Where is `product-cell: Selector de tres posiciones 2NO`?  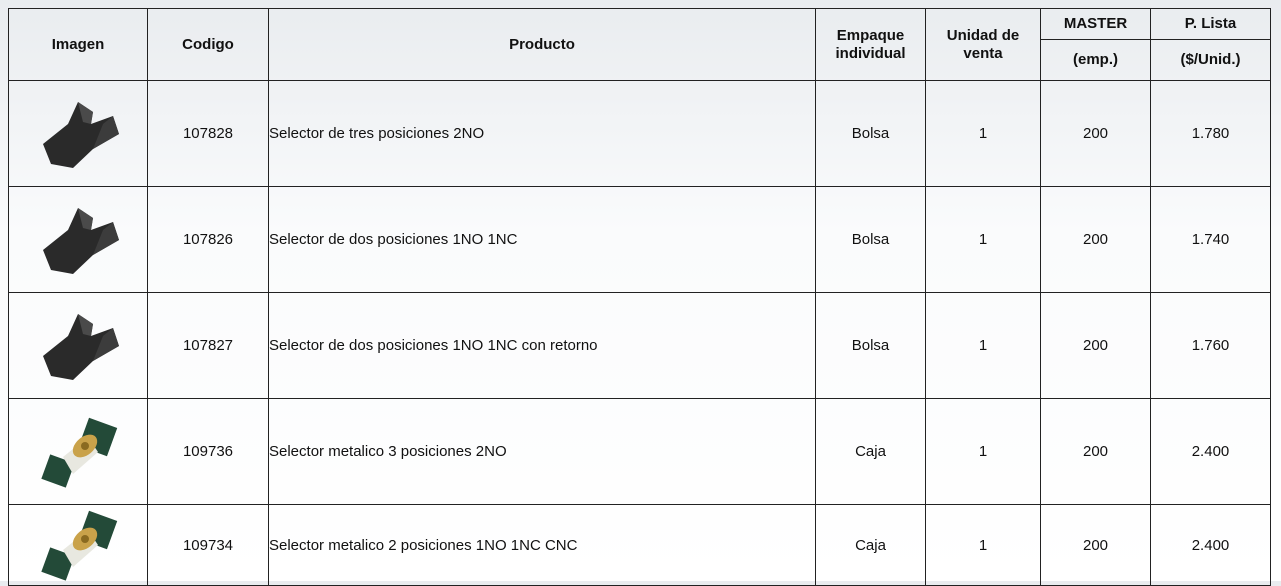 product-cell: Selector de tres posiciones 2NO is located at coordinates (542, 133).